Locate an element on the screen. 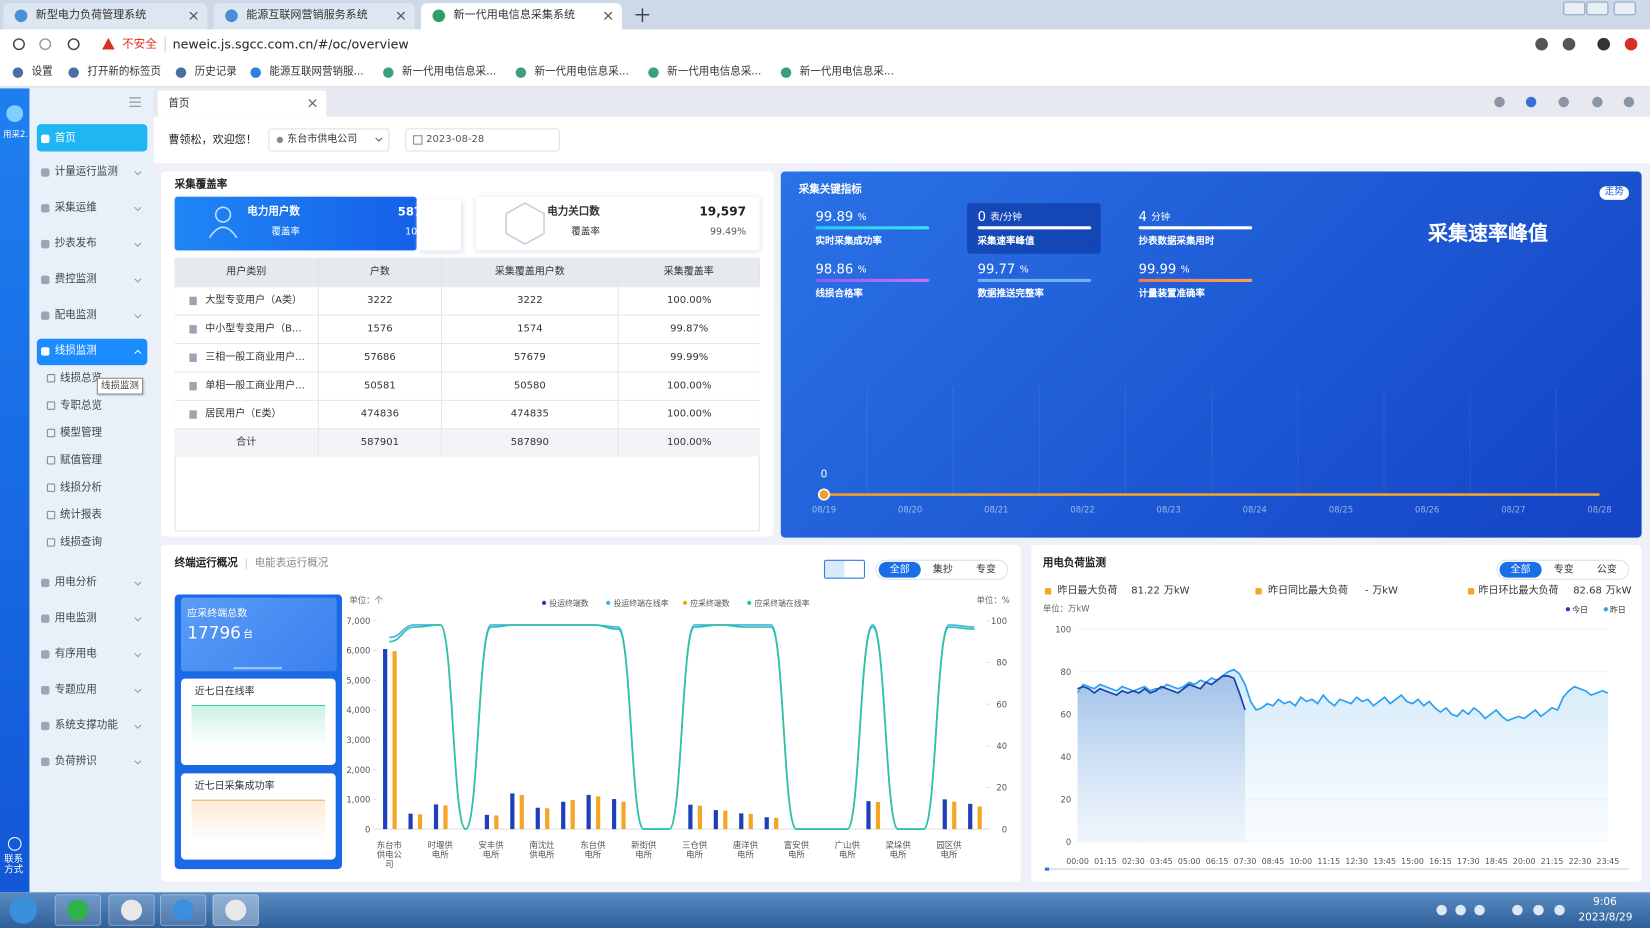  panel-tab: 终端运行概况 is located at coordinates (206, 564).